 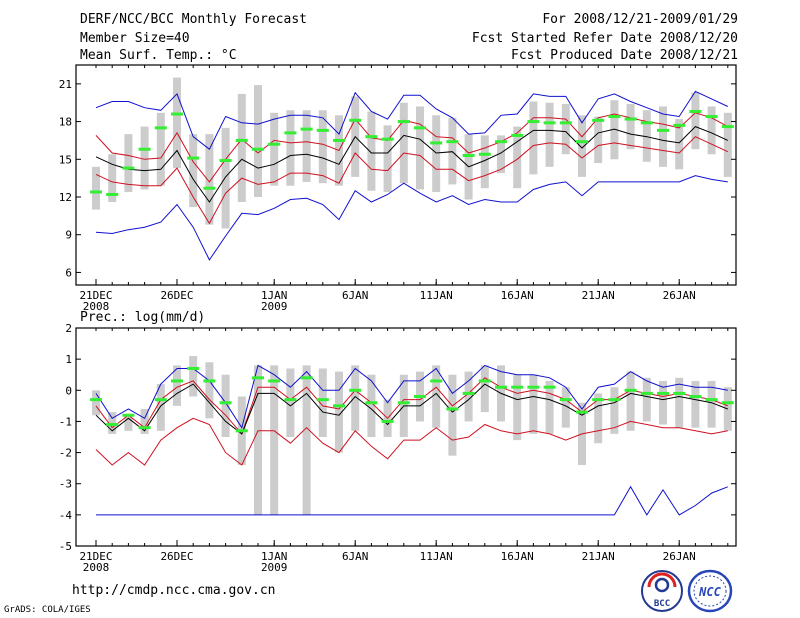 I want to click on temp-max-line, so click(x=412, y=120).